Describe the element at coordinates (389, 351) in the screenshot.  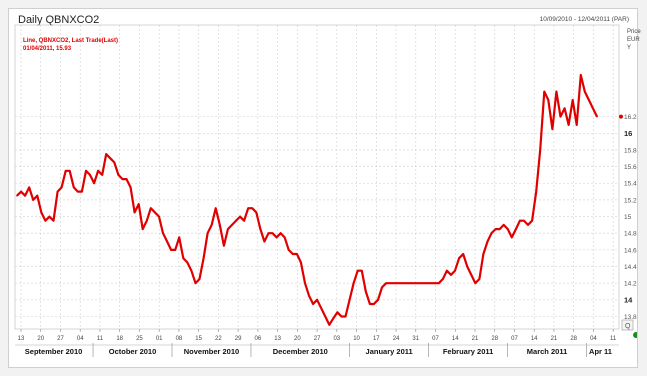
I see `x-month-label: January 2011` at that location.